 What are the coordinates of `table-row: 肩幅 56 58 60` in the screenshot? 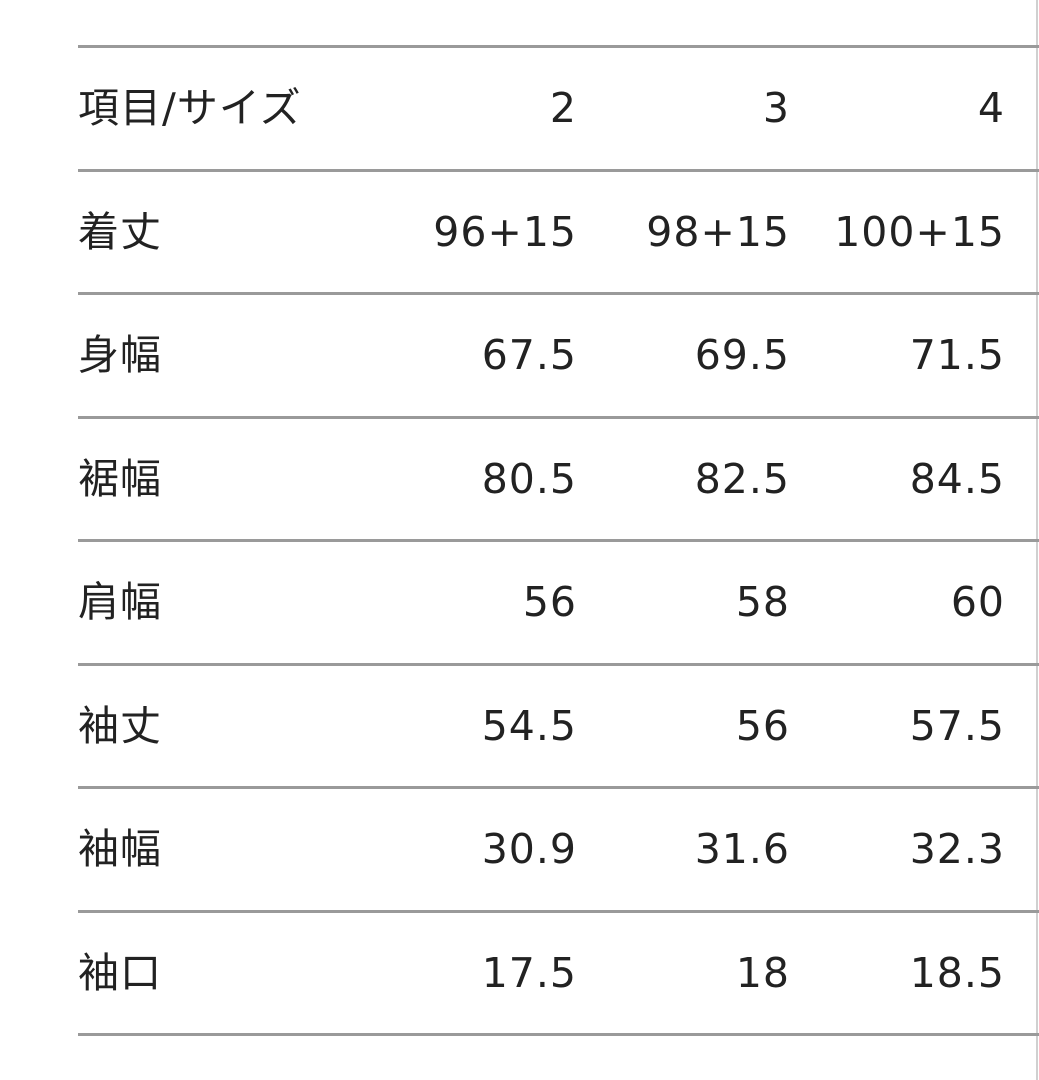 It's located at (558, 601).